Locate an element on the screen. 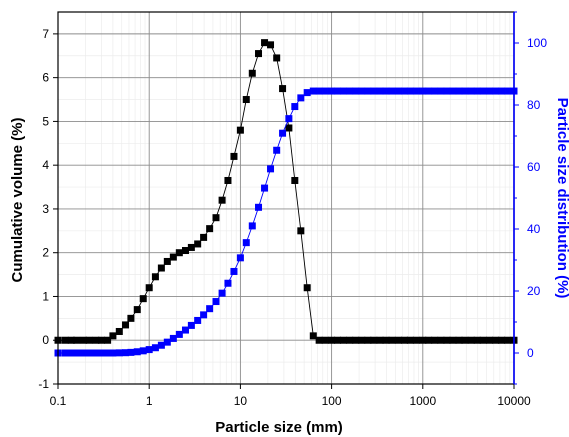 Image resolution: width=569 pixels, height=437 pixels. y-axis-right: 0 20 40 60 80 100 is located at coordinates (530, 198).